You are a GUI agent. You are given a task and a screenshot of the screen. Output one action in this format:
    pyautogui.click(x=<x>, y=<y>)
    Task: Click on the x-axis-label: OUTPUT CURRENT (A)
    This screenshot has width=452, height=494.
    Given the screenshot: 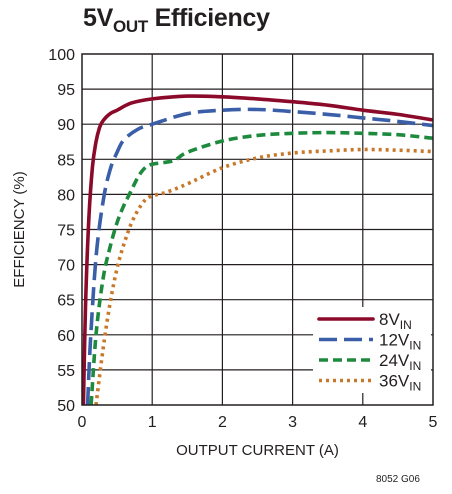 What is the action you would take?
    pyautogui.click(x=257, y=450)
    